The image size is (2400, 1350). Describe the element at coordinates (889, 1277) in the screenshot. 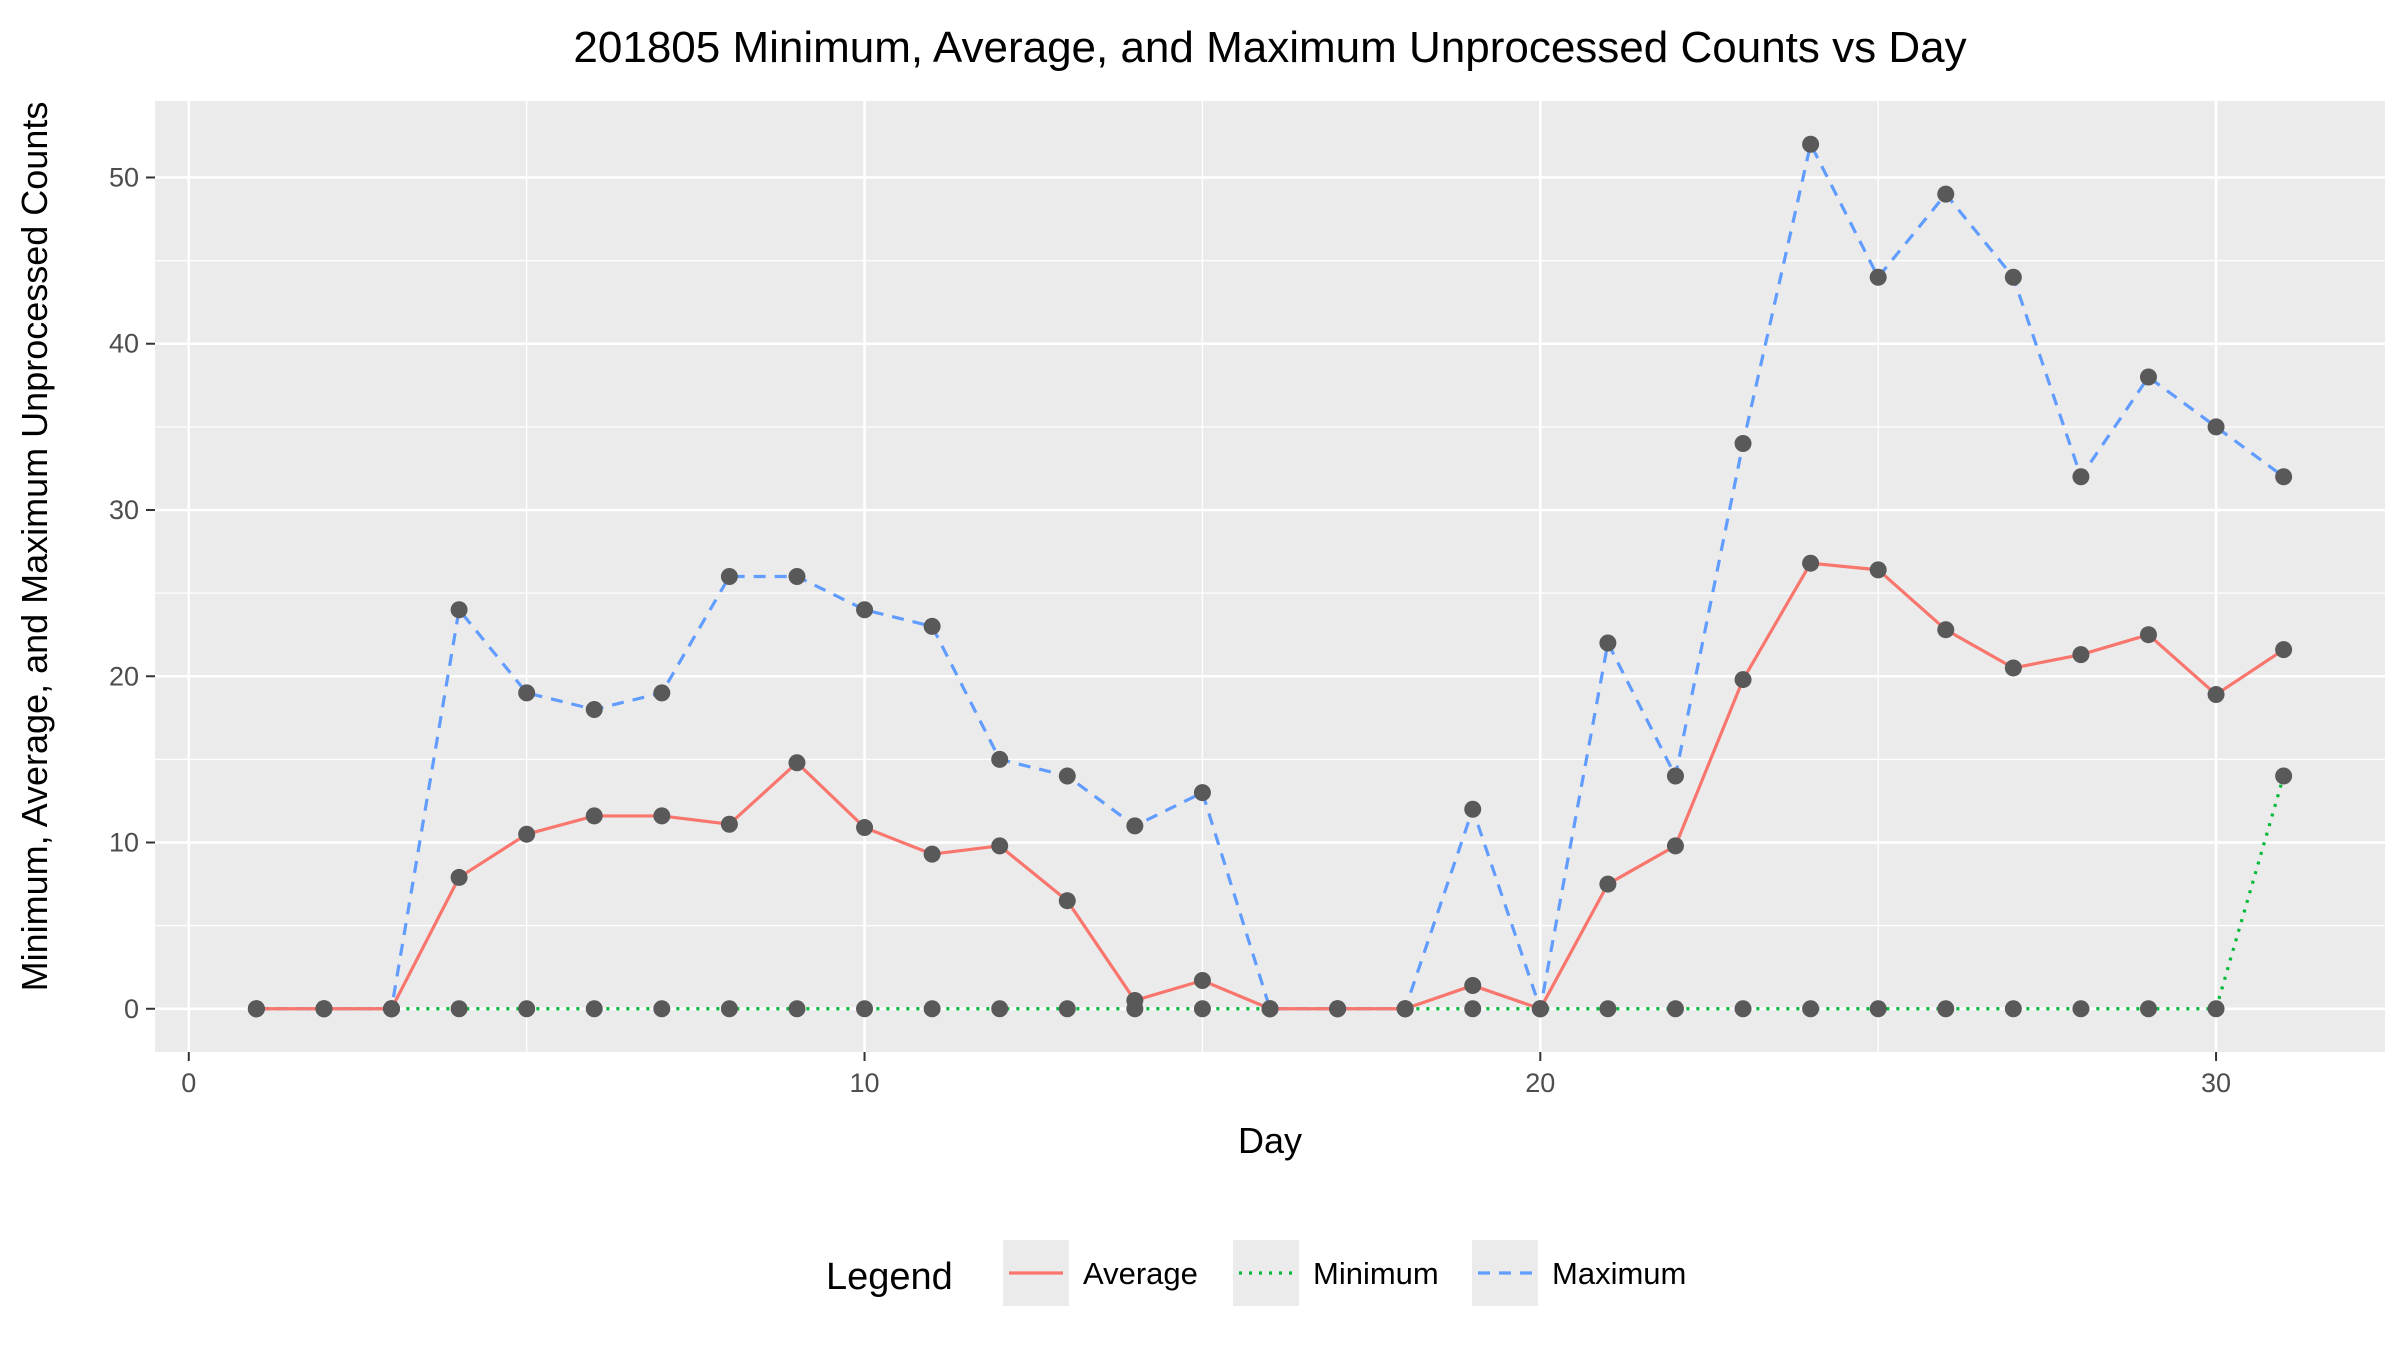

I see `legend-title: Legend` at that location.